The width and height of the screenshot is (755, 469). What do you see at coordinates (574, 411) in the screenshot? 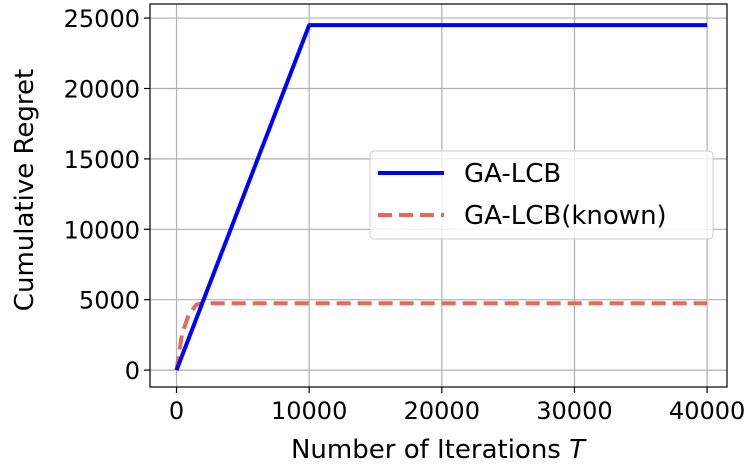
I see `x-tick-label: 30000` at bounding box center [574, 411].